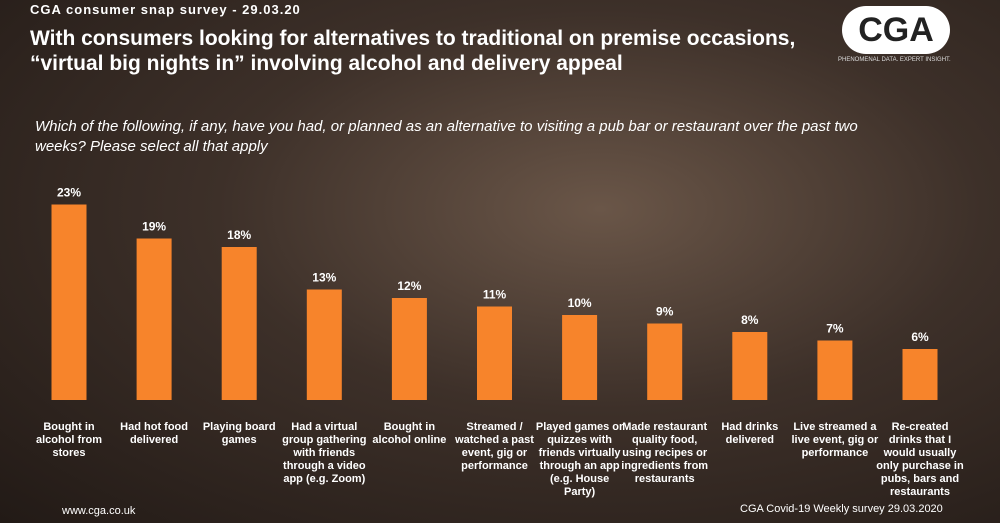  What do you see at coordinates (409, 433) in the screenshot?
I see `category-label: Bought in alcohol online` at bounding box center [409, 433].